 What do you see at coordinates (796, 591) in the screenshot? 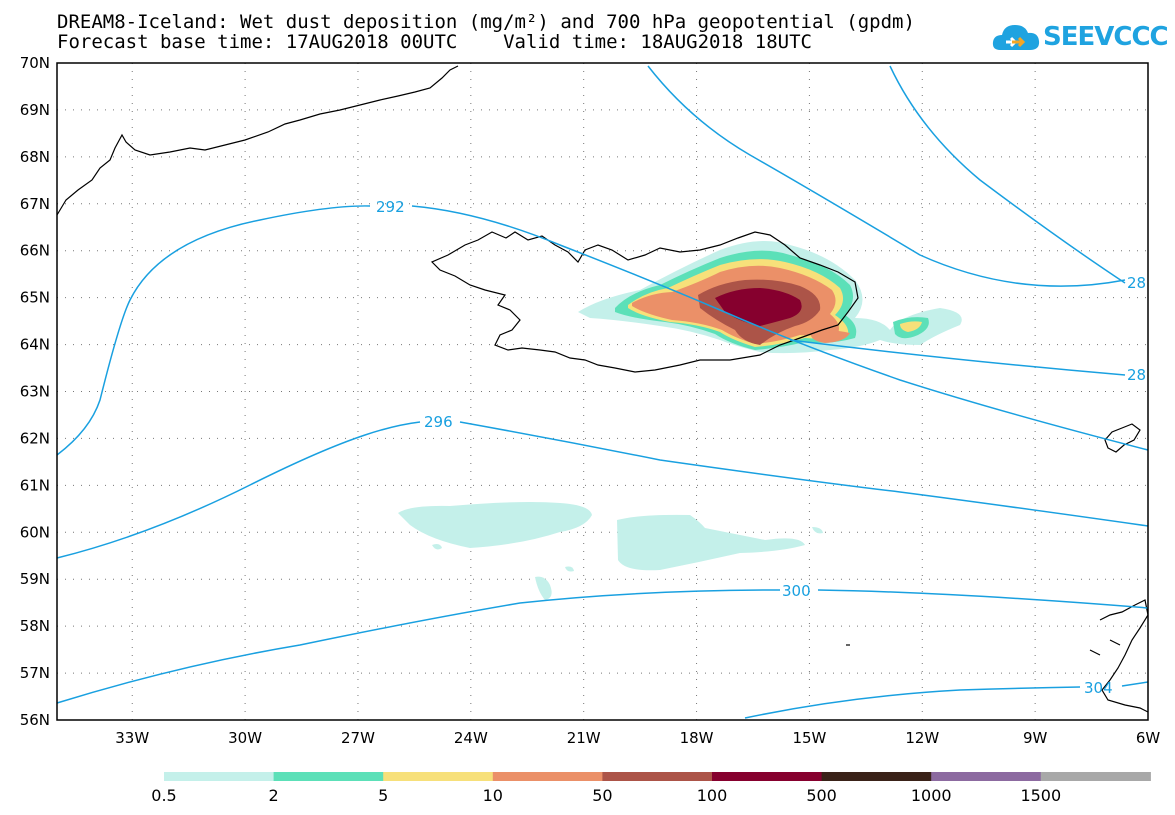
I see `contour-label-300: 300` at bounding box center [796, 591].